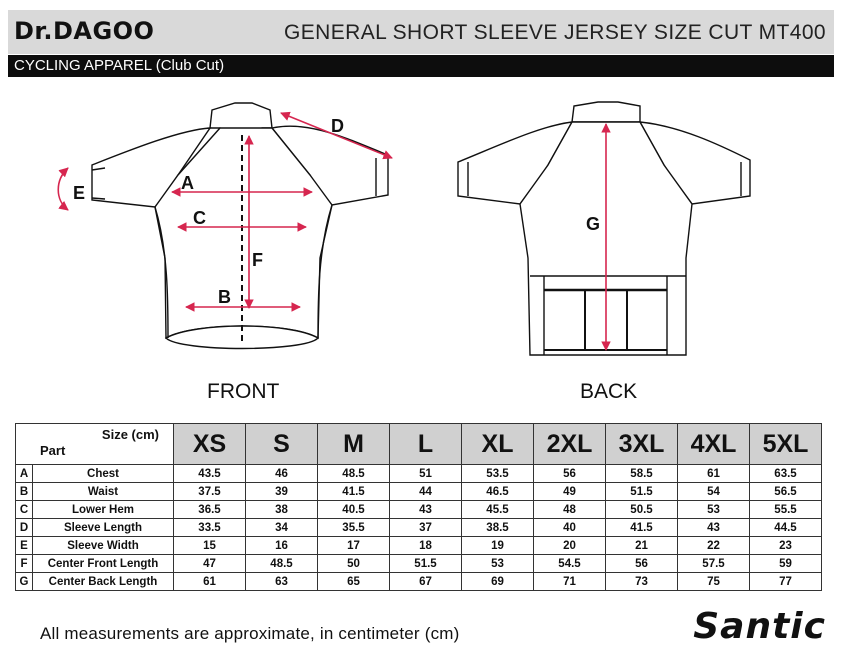 Image resolution: width=842 pixels, height=653 pixels. I want to click on table-cell: 21, so click(641, 545).